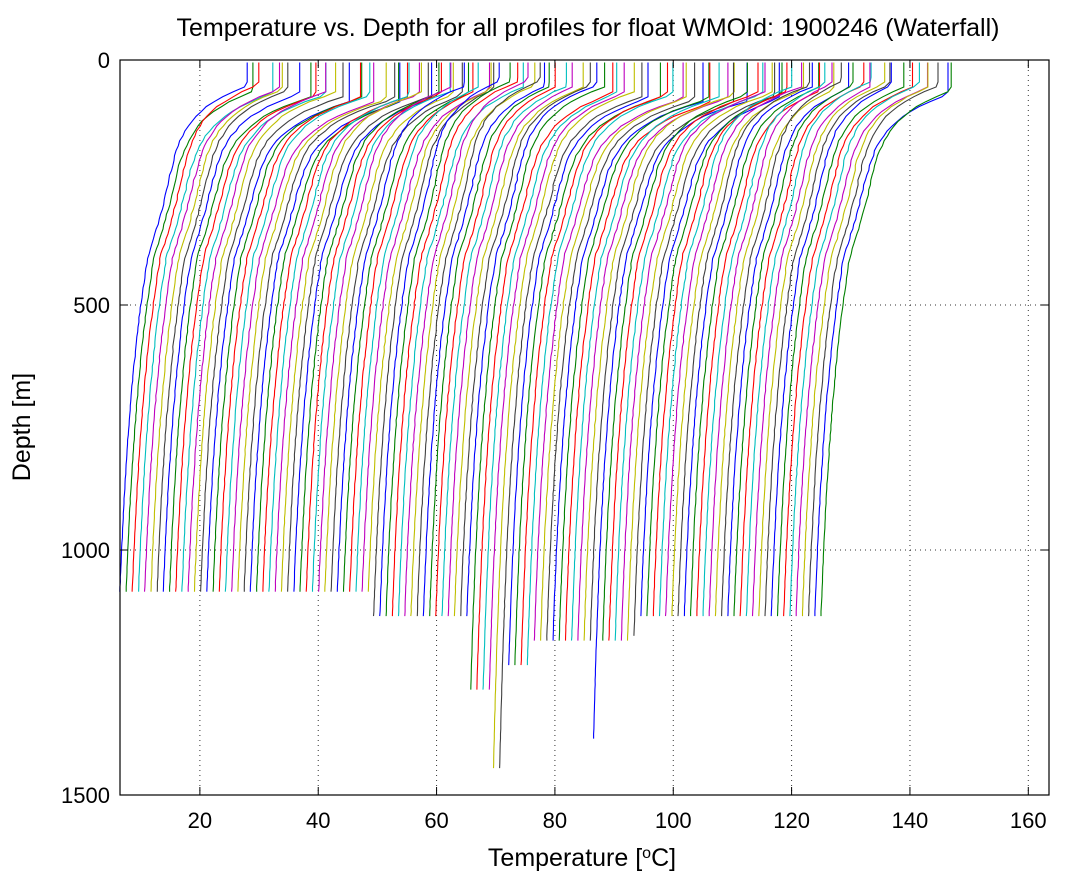  I want to click on x-axis-label-superscript: o, so click(646, 853).